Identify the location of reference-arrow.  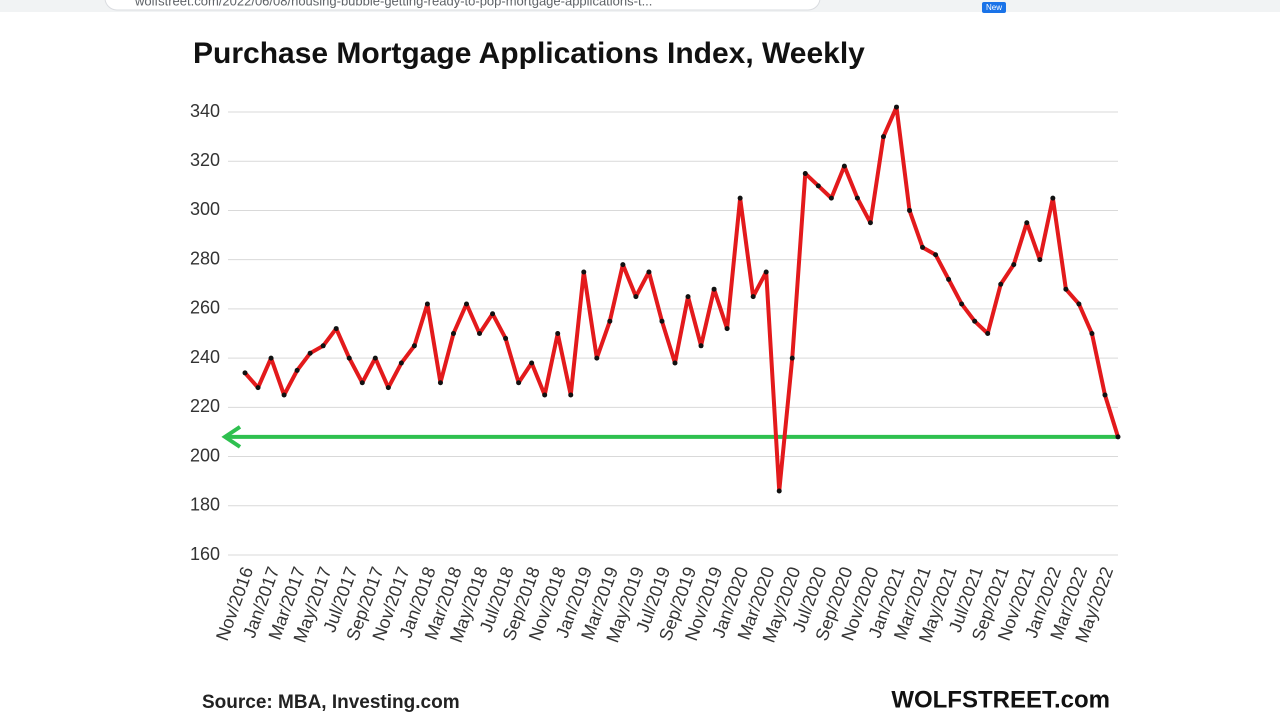
(231, 437).